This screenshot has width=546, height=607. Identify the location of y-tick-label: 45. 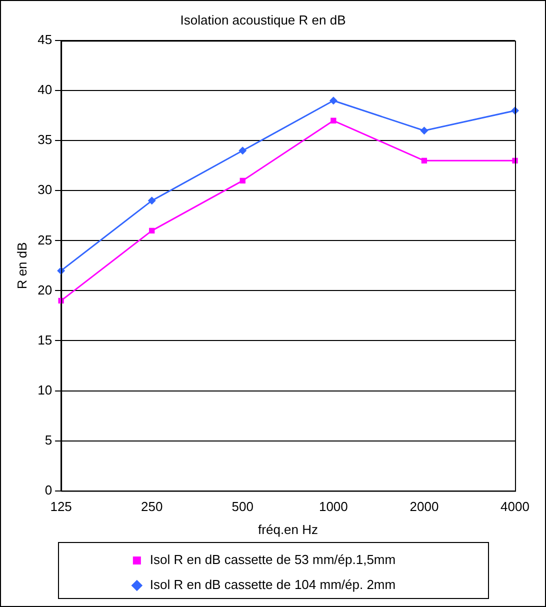
(45, 40).